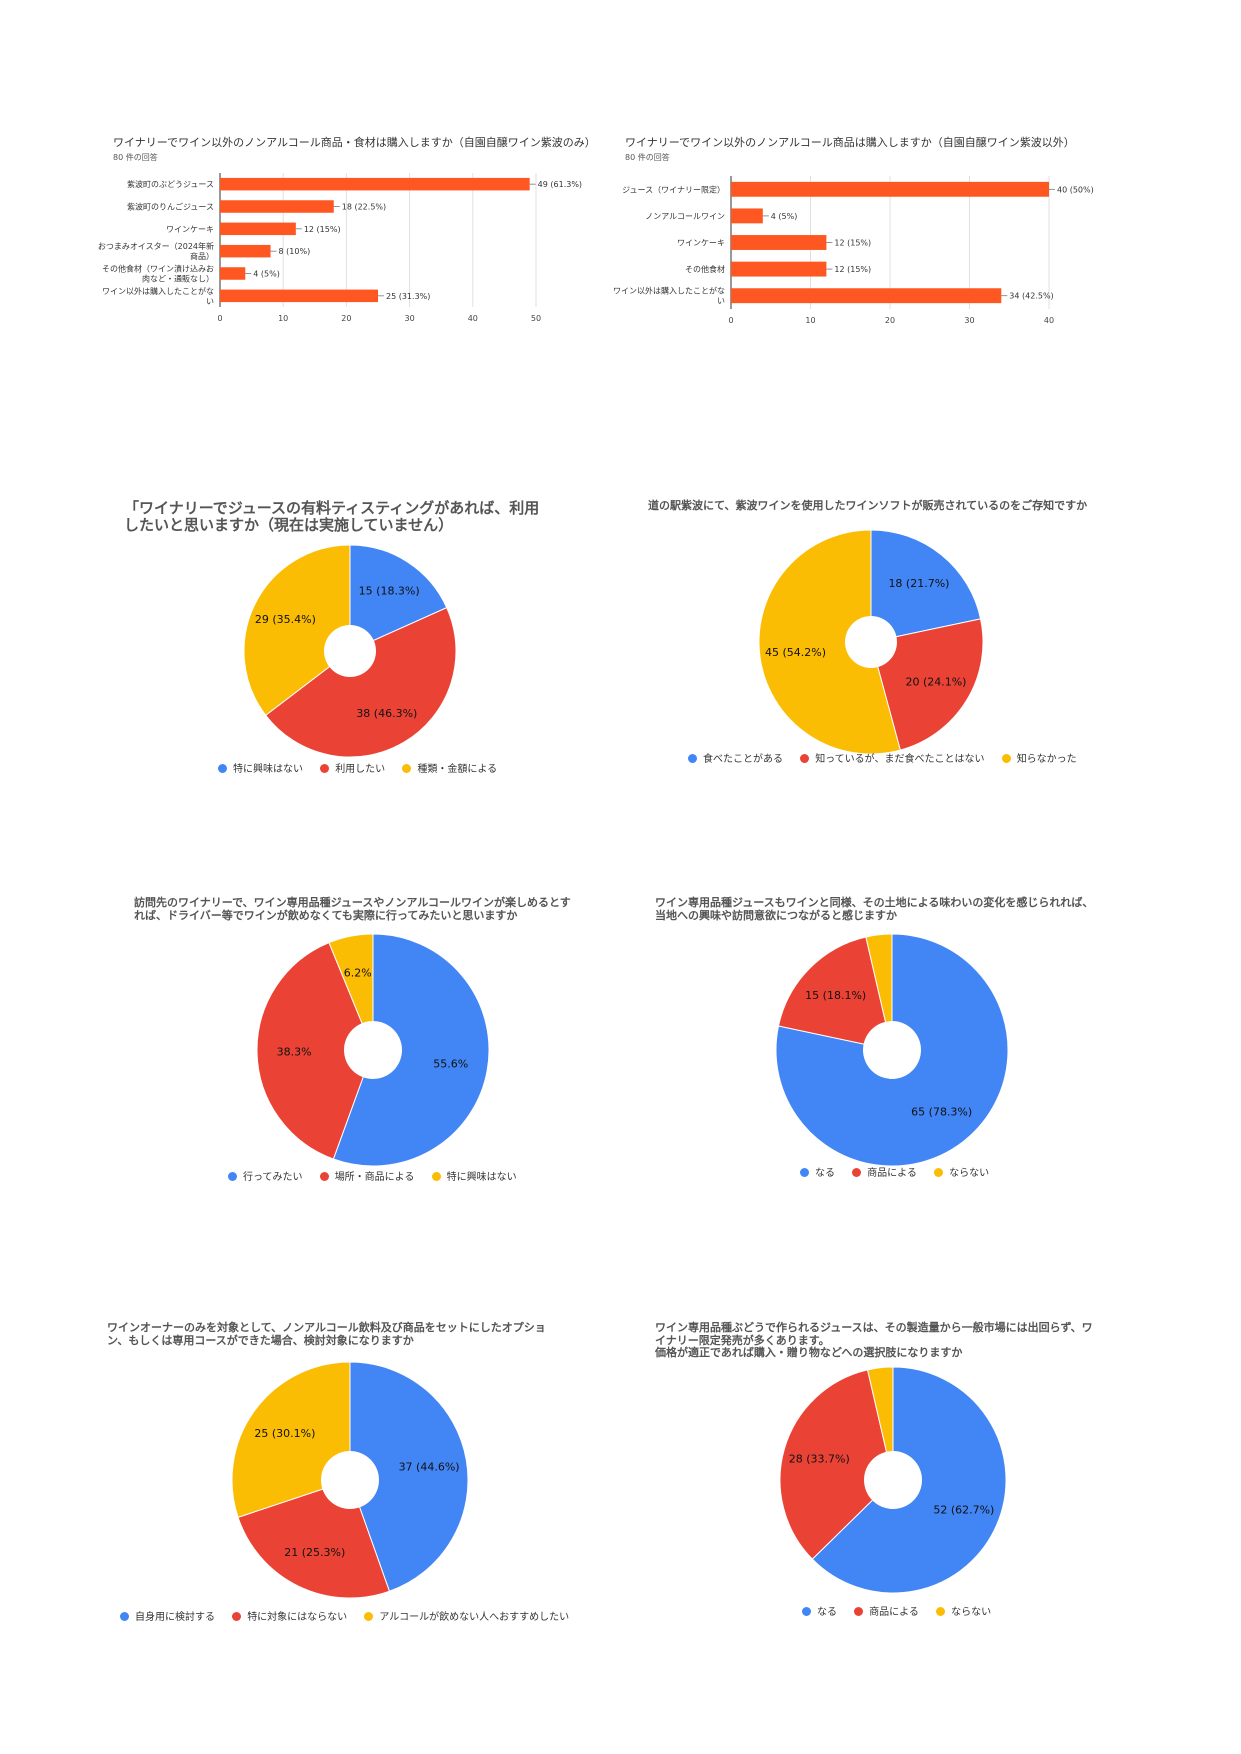  I want to click on pie-5: 37 (44.6%) 21 (25.3%) 25 (30.1%), so click(350, 1480).